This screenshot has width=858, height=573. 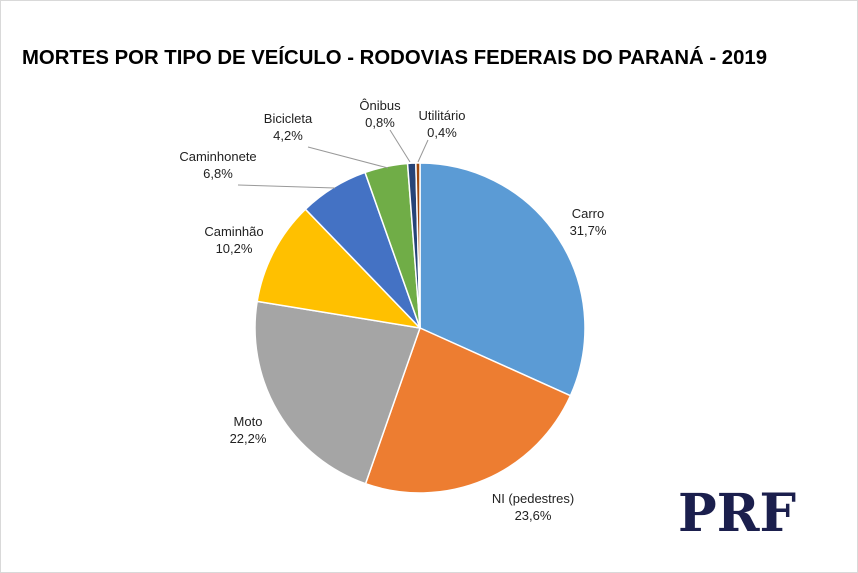 What do you see at coordinates (217, 156) in the screenshot?
I see `slice-label: Caminhonete` at bounding box center [217, 156].